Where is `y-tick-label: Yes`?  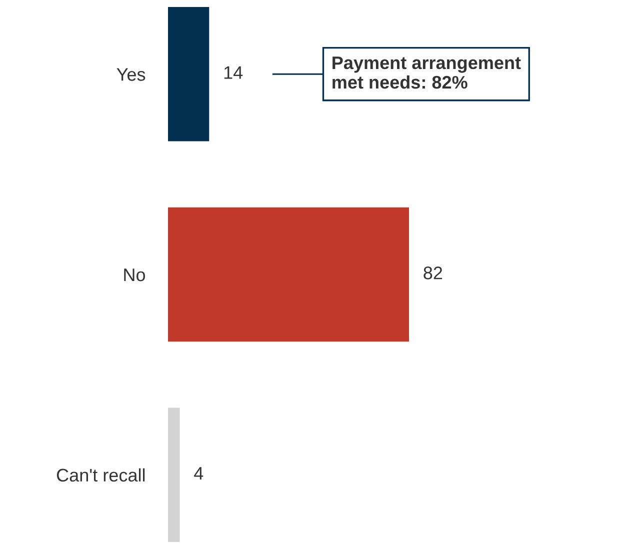
y-tick-label: Yes is located at coordinates (131, 74).